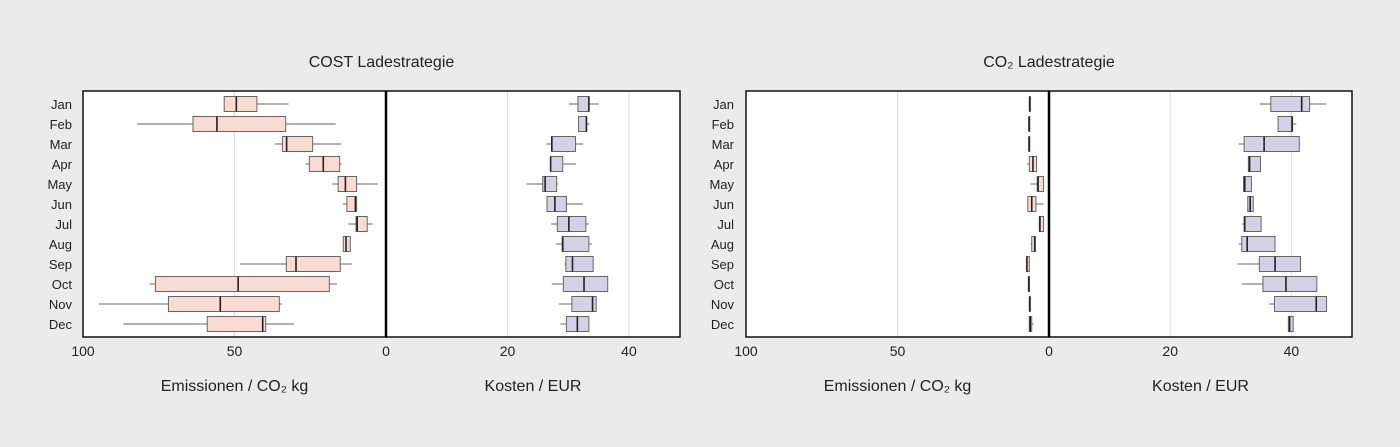 The width and height of the screenshot is (1400, 447). Describe the element at coordinates (61, 104) in the screenshot. I see `category-label: Jan` at that location.